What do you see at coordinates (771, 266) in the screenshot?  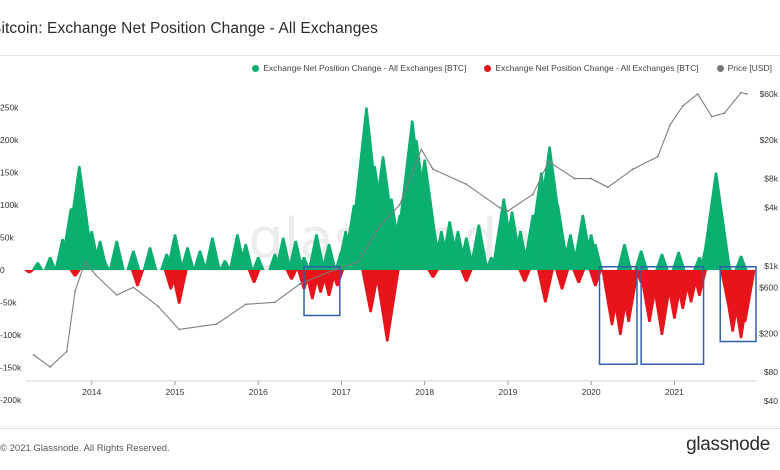 I see `y-tick-label-right: $1k` at bounding box center [771, 266].